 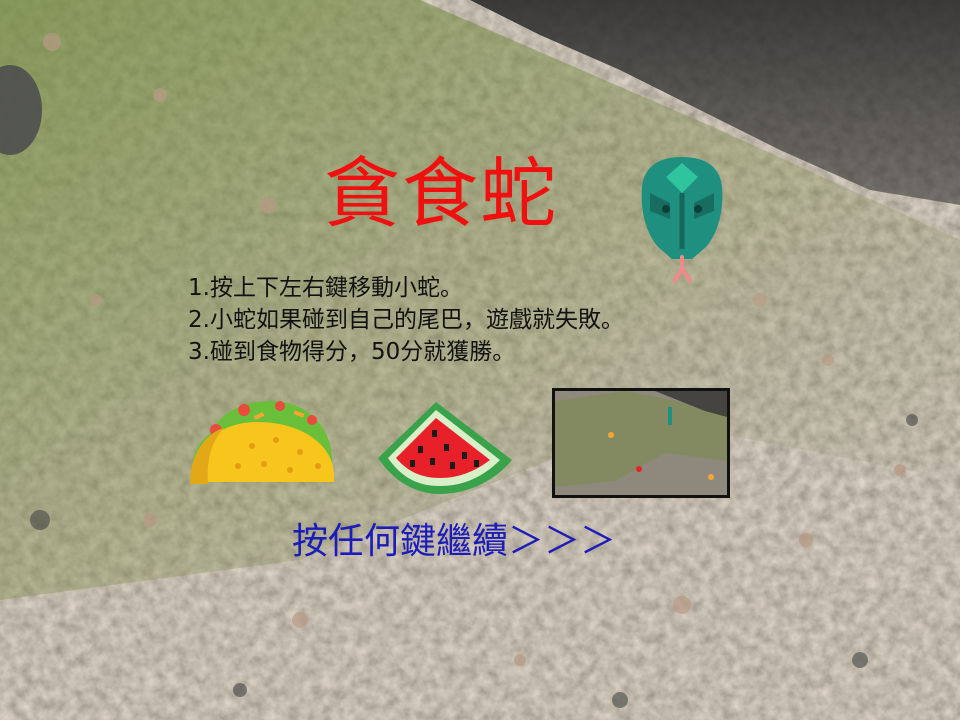 What do you see at coordinates (441, 193) in the screenshot?
I see `game-title: 貪食蛇` at bounding box center [441, 193].